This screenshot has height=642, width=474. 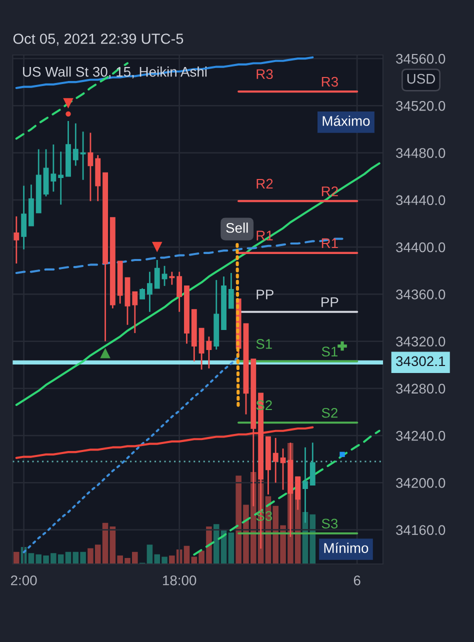 What do you see at coordinates (421, 530) in the screenshot?
I see `y-tick-label: 34160.0` at bounding box center [421, 530].